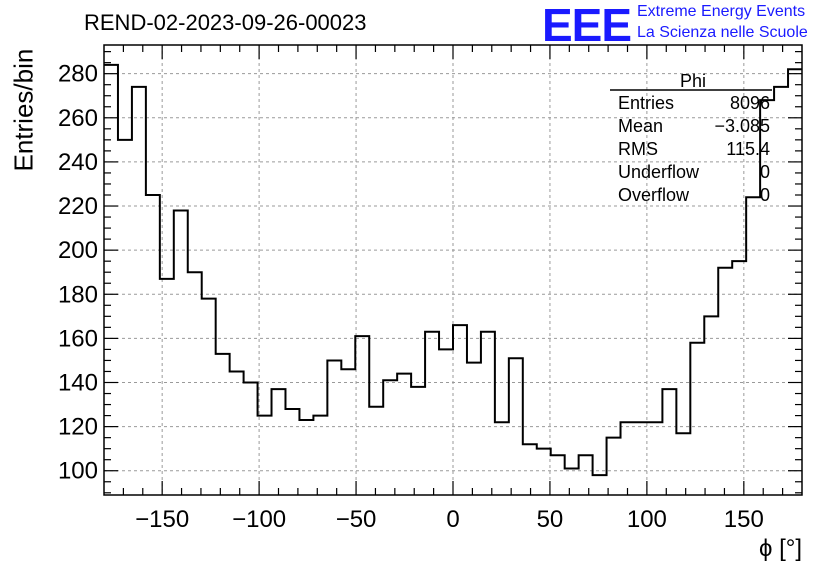  Describe the element at coordinates (78, 250) in the screenshot. I see `y-tick-label: 200` at that location.